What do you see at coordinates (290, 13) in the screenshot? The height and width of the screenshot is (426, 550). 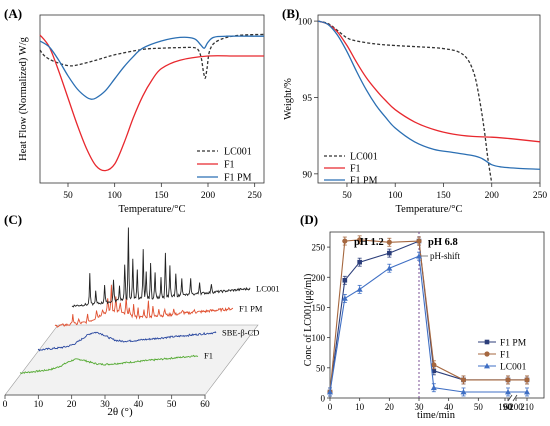 I see `panel-label-b: (B)` at bounding box center [290, 13].